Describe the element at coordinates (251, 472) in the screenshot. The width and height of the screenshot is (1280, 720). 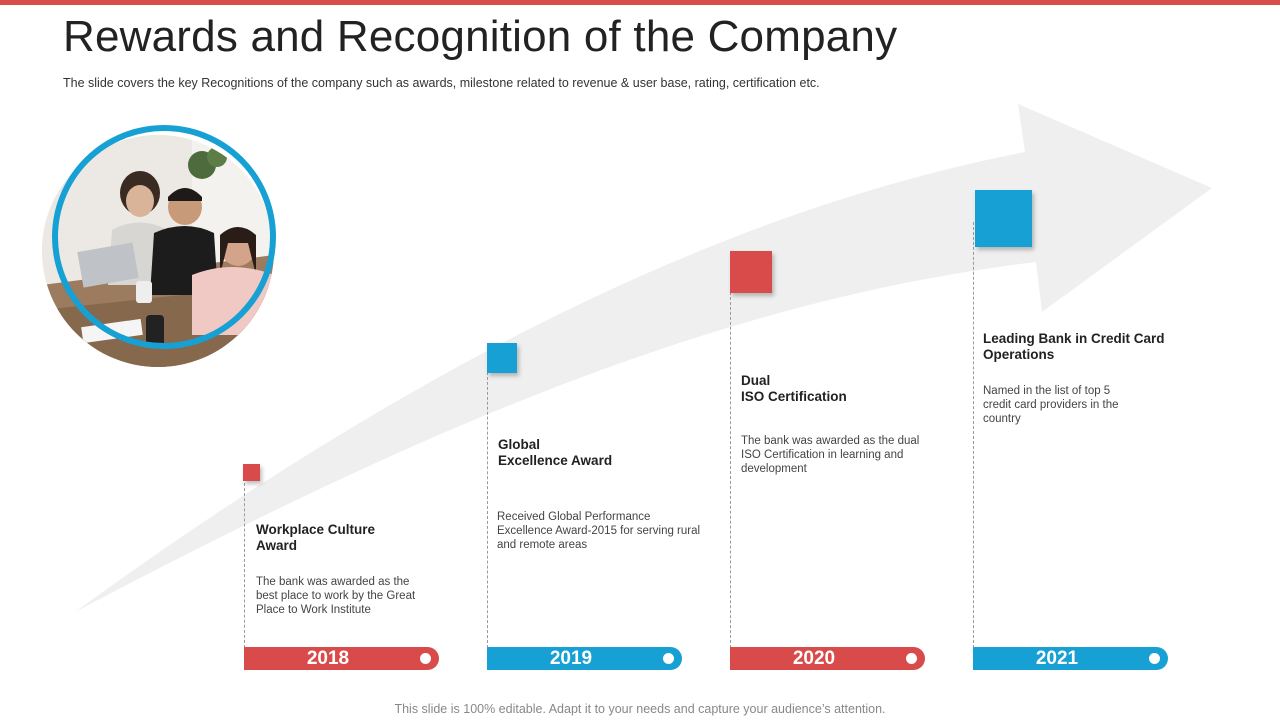
I see `milestone-marker-2018` at that location.